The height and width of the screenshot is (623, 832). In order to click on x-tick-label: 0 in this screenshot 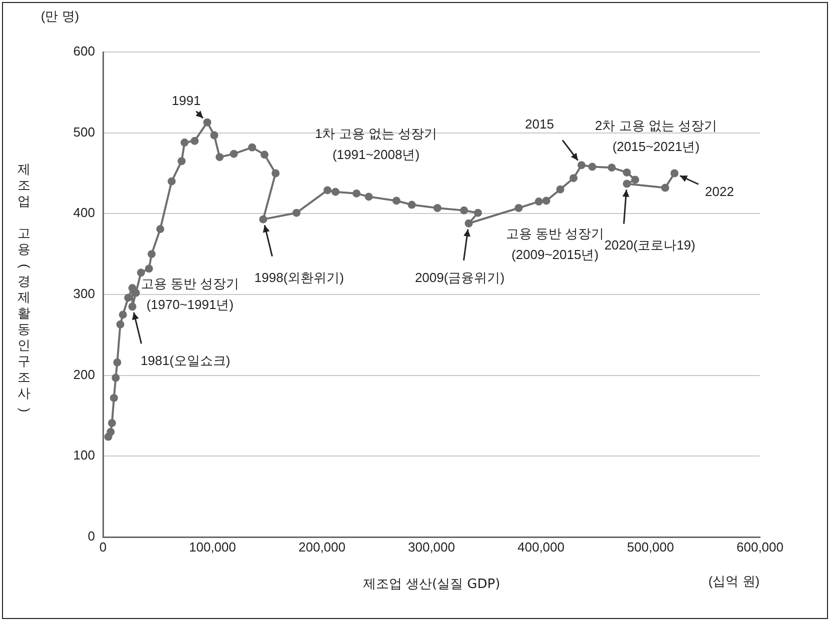, I will do `click(103, 546)`.